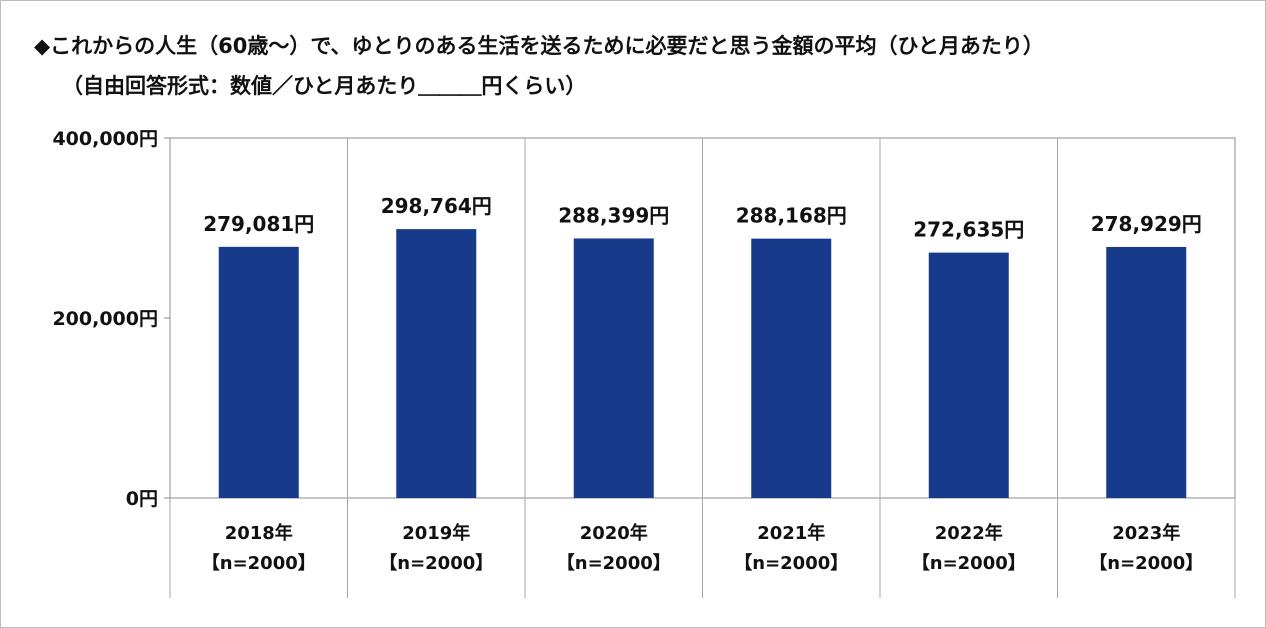  What do you see at coordinates (791, 216) in the screenshot?
I see `data-label: 288,168円` at bounding box center [791, 216].